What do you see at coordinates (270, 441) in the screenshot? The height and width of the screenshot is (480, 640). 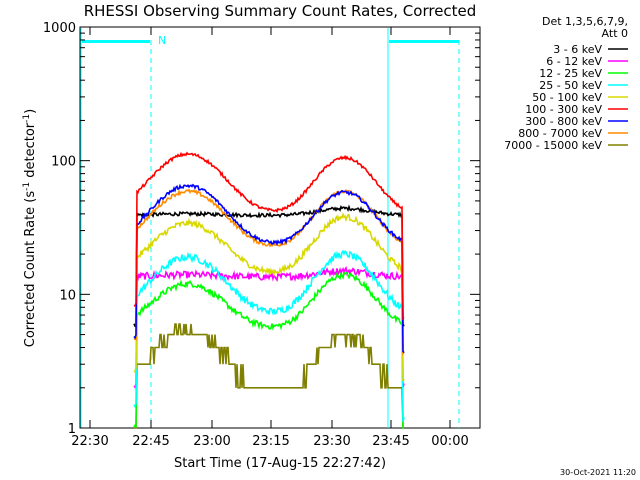 I see `x-tick-label-3: 23:15` at bounding box center [270, 441].